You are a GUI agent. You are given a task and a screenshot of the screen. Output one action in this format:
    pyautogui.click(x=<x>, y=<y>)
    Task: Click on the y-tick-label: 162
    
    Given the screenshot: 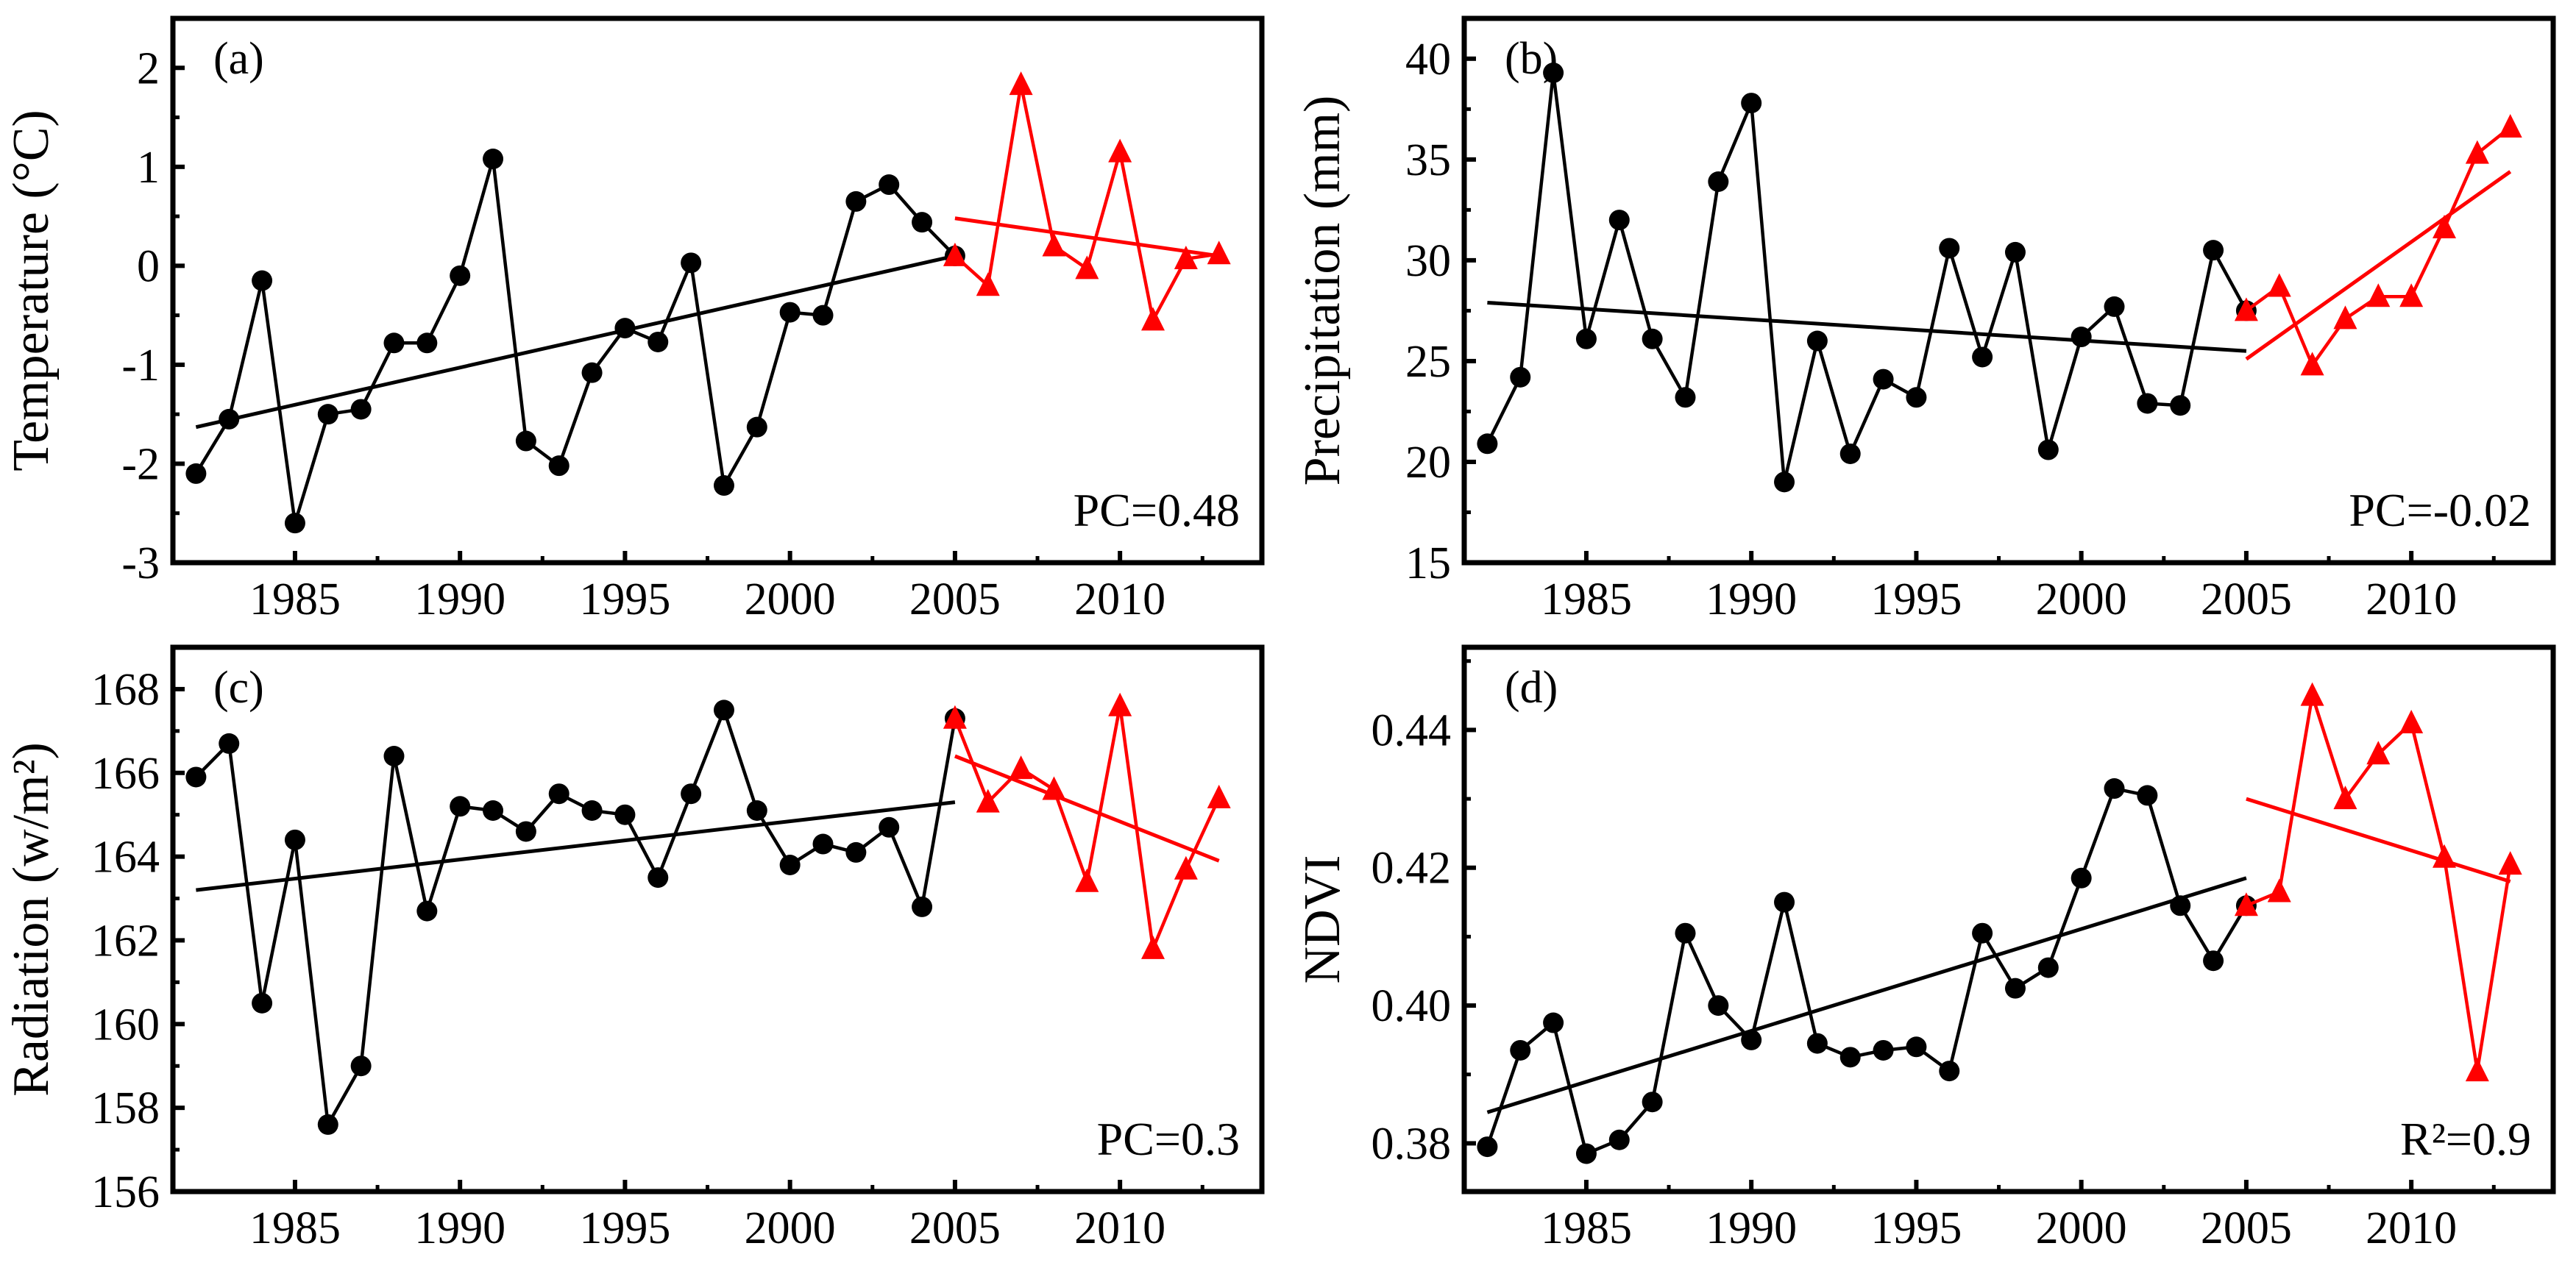 What is the action you would take?
    pyautogui.click(x=125, y=941)
    